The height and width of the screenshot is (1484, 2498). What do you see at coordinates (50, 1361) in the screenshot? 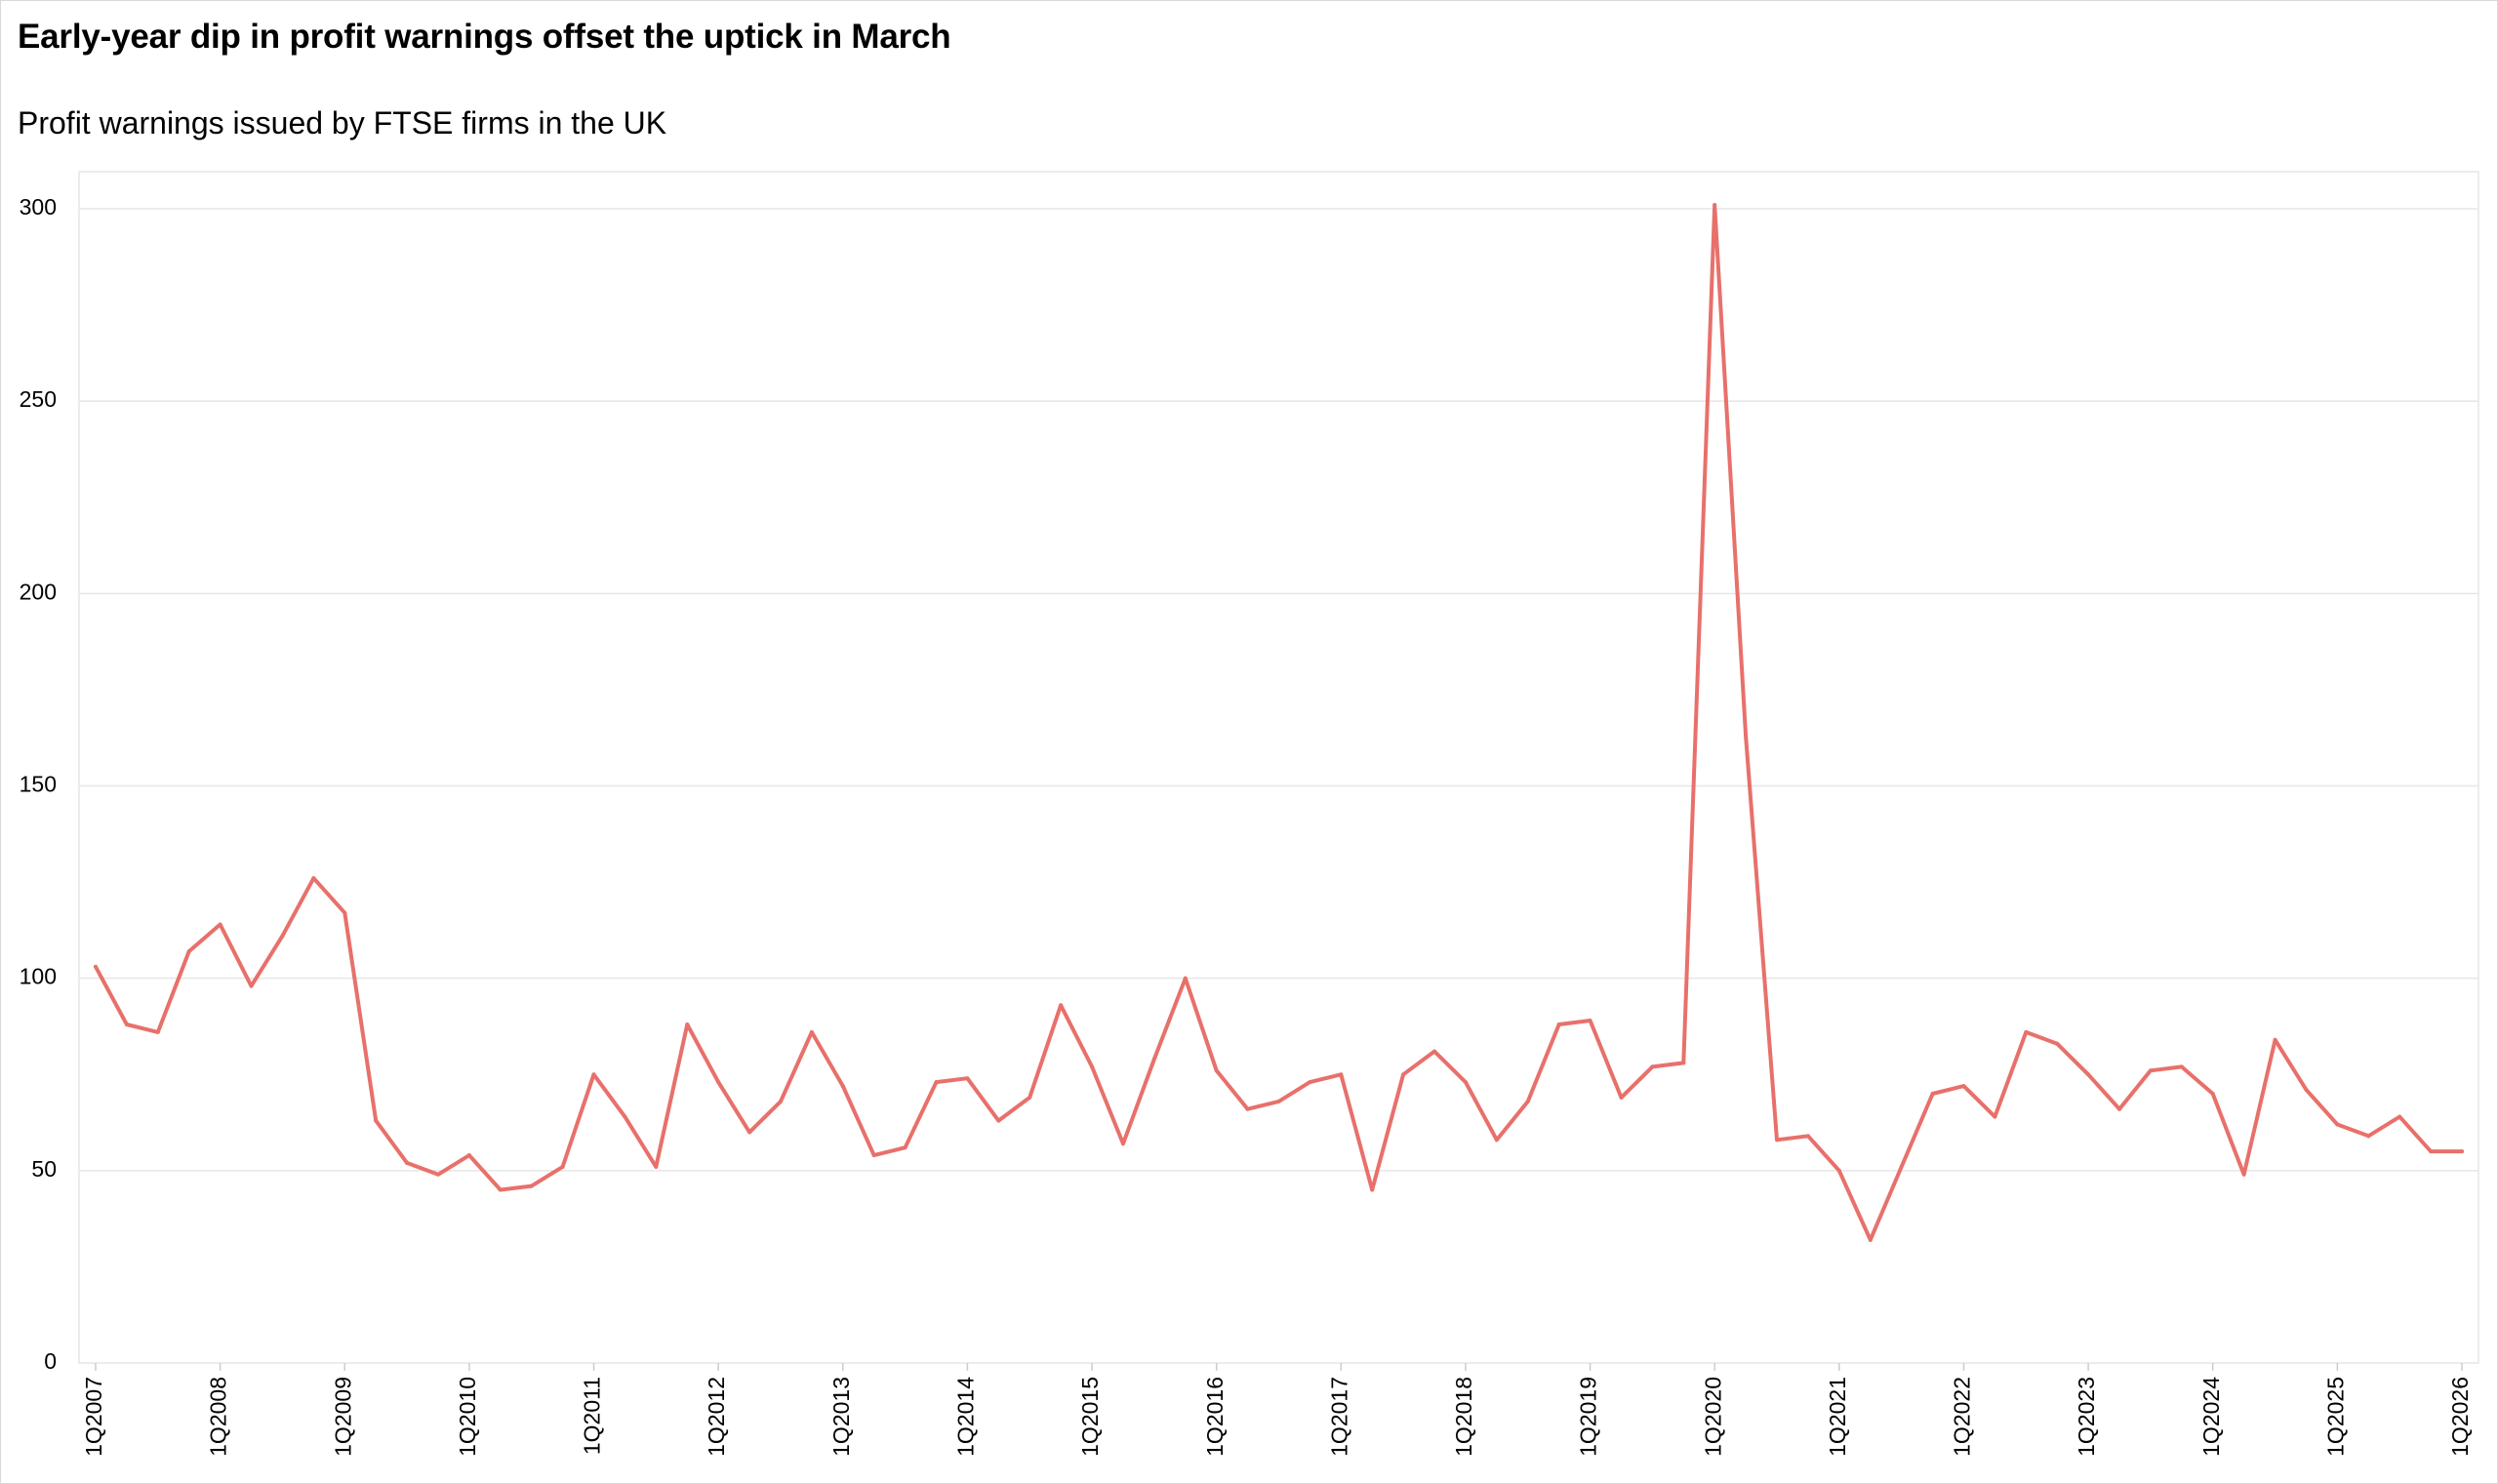
I see `y-tick-label: 0` at bounding box center [50, 1361].